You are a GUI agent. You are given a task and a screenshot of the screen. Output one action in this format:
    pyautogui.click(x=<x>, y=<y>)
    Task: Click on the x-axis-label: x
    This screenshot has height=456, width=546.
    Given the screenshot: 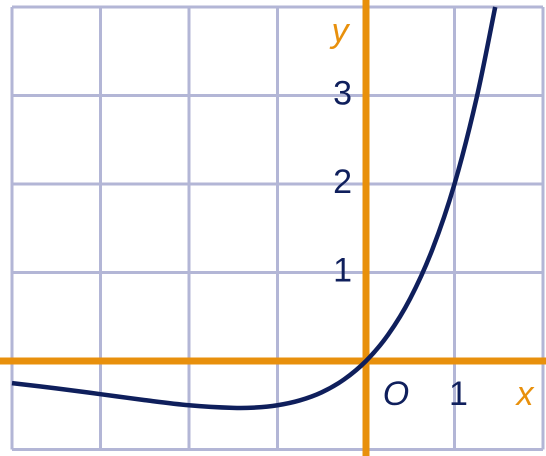 What is the action you would take?
    pyautogui.click(x=525, y=394)
    